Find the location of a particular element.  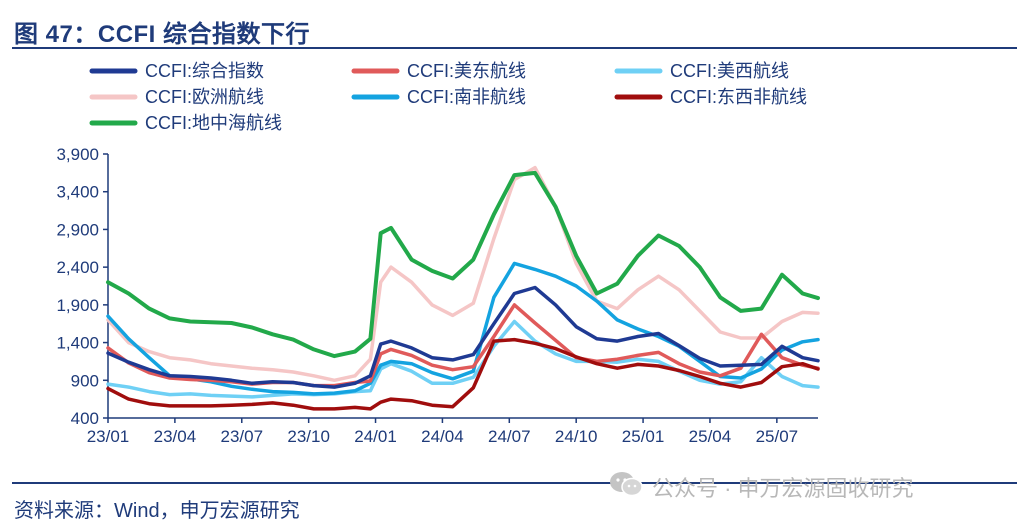

watermark: 公众号 · 申万宏源固收研究 is located at coordinates (761, 487).